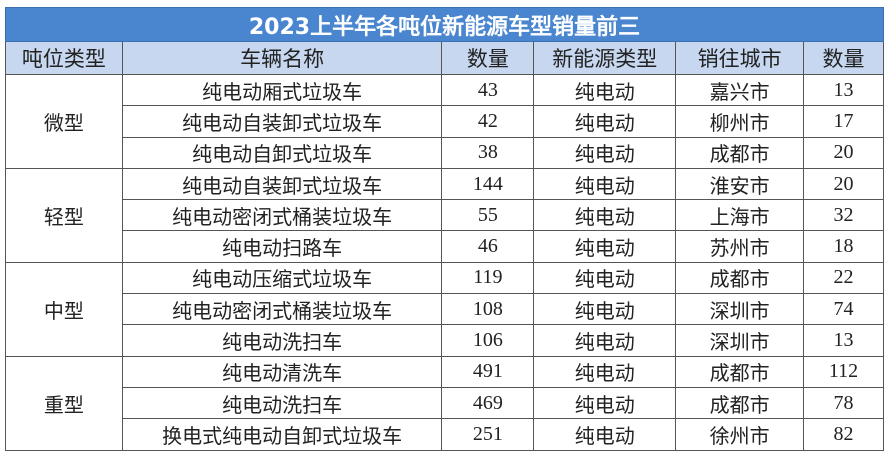 Image resolution: width=888 pixels, height=455 pixels. What do you see at coordinates (282, 58) in the screenshot?
I see `header-vehicle-name: 车辆名称` at bounding box center [282, 58].